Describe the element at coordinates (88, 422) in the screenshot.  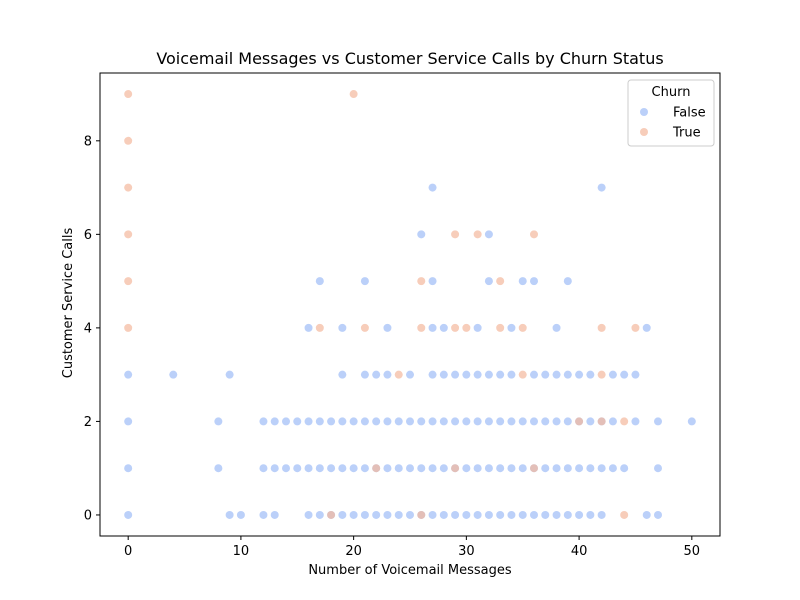
I see `y-tick-label: 2` at that location.